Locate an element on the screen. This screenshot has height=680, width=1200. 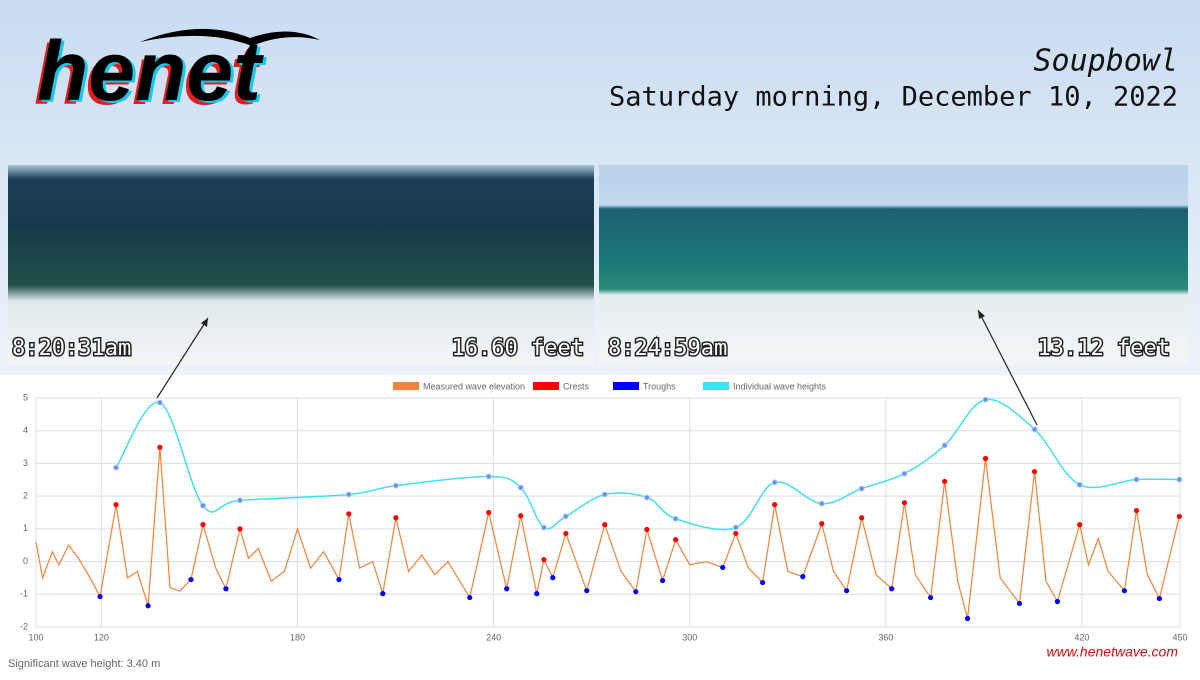
photo-height: 13.12 feet is located at coordinates (1104, 348).